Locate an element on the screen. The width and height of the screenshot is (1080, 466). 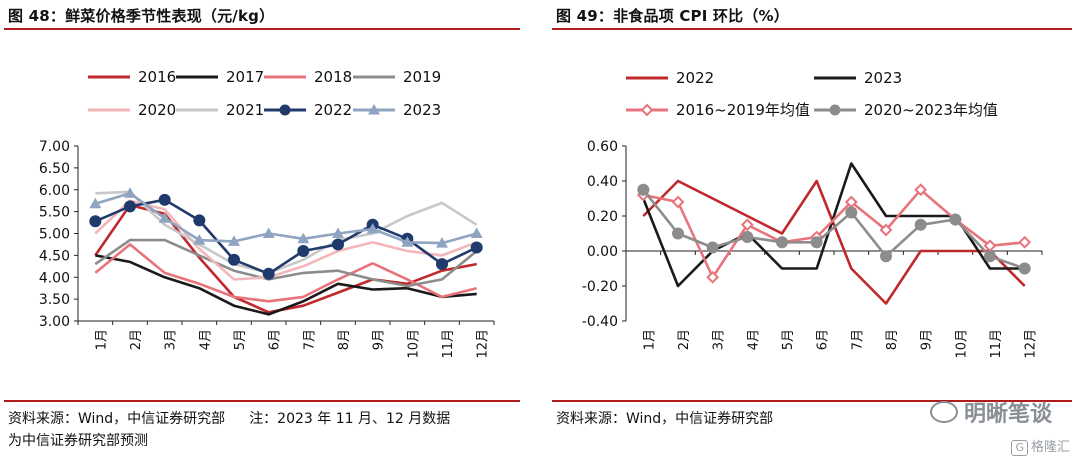
legend-label-2017: 2017 is located at coordinates (245, 77).